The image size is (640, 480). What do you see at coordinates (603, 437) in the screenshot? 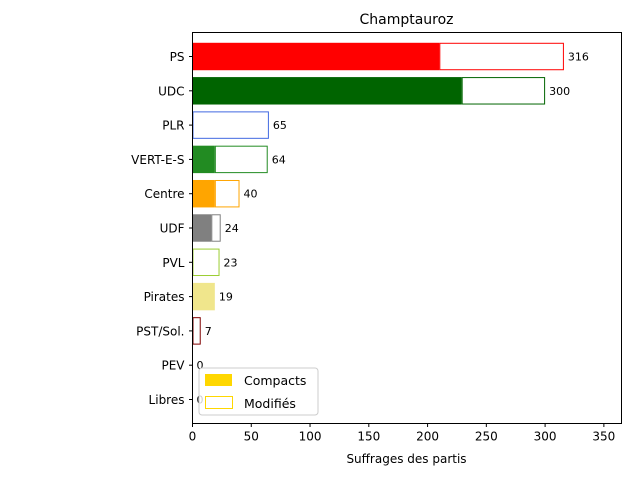
I see `x-tick-label-350: 350` at bounding box center [603, 437].